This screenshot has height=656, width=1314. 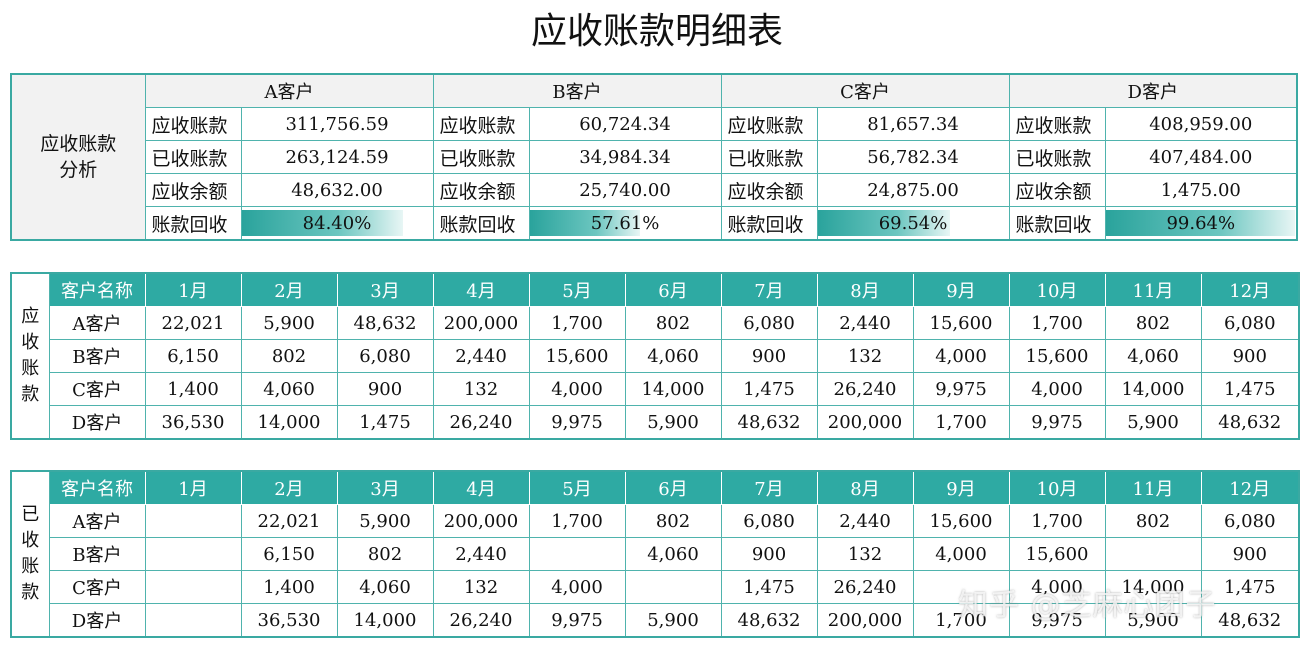 What do you see at coordinates (97, 422) in the screenshot?
I see `customer-name-cell: D客户` at bounding box center [97, 422].